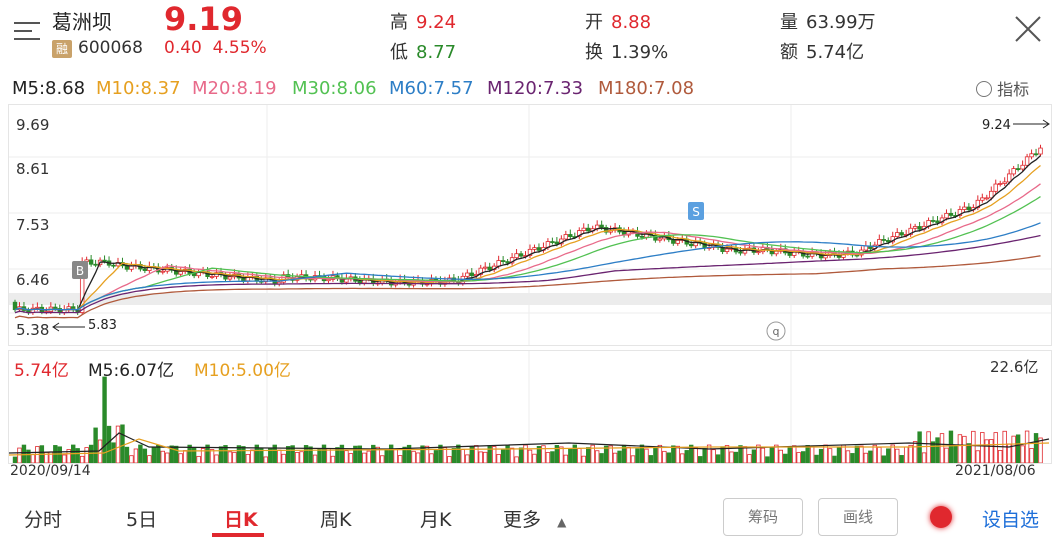 The image size is (1057, 540). What do you see at coordinates (43, 520) in the screenshot?
I see `tab-intraday: 分时` at bounding box center [43, 520].